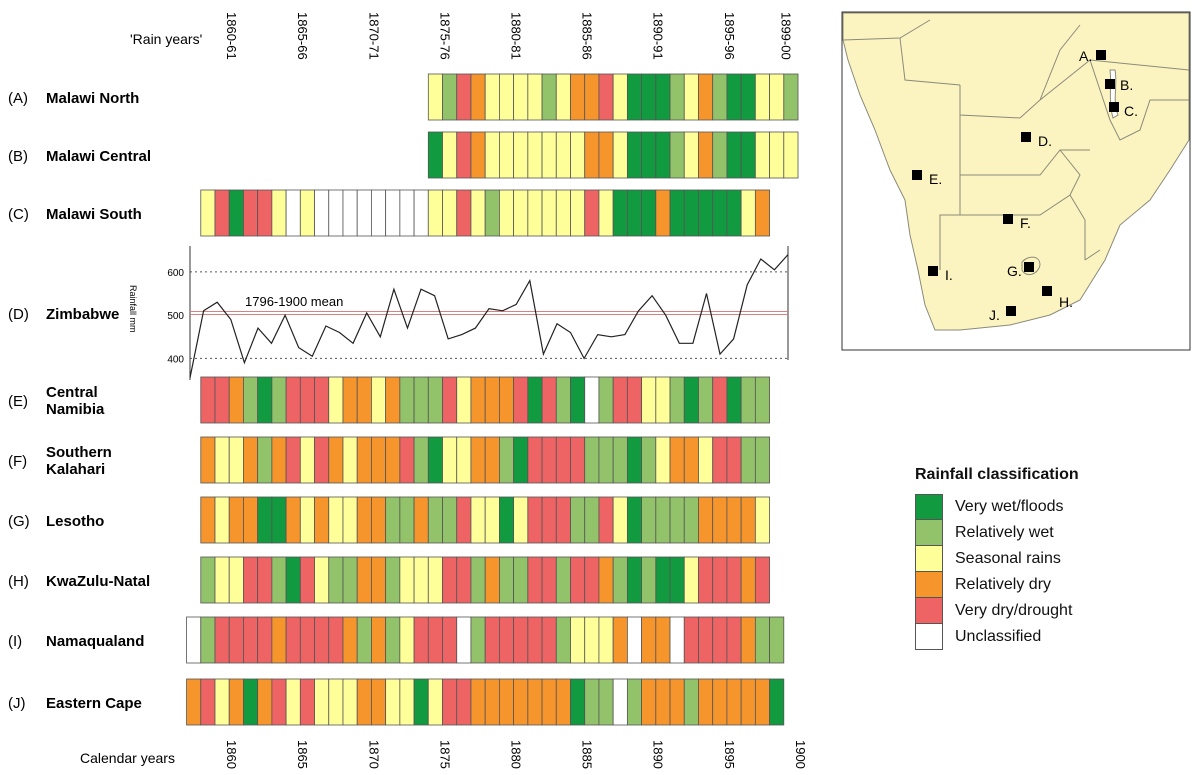 The height and width of the screenshot is (775, 1192). I want to click on calendar-year-label: 1890, so click(658, 754).